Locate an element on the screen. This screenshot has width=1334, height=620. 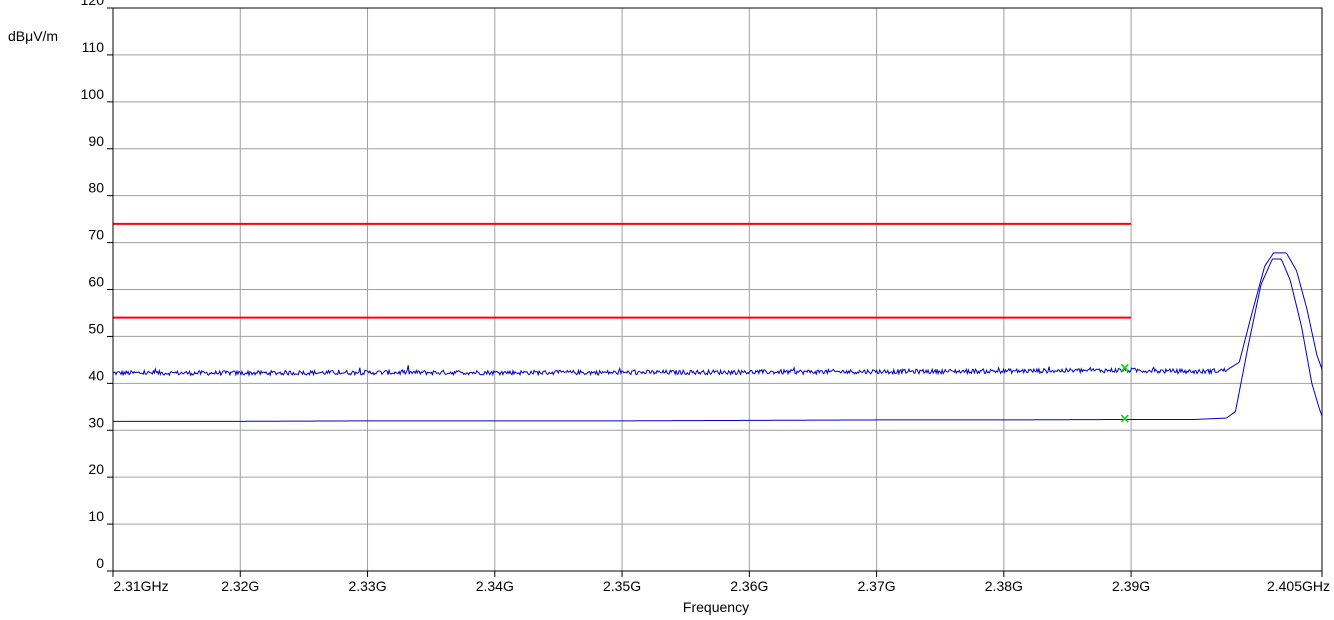
y-tick-label: 10 is located at coordinates (96, 516).